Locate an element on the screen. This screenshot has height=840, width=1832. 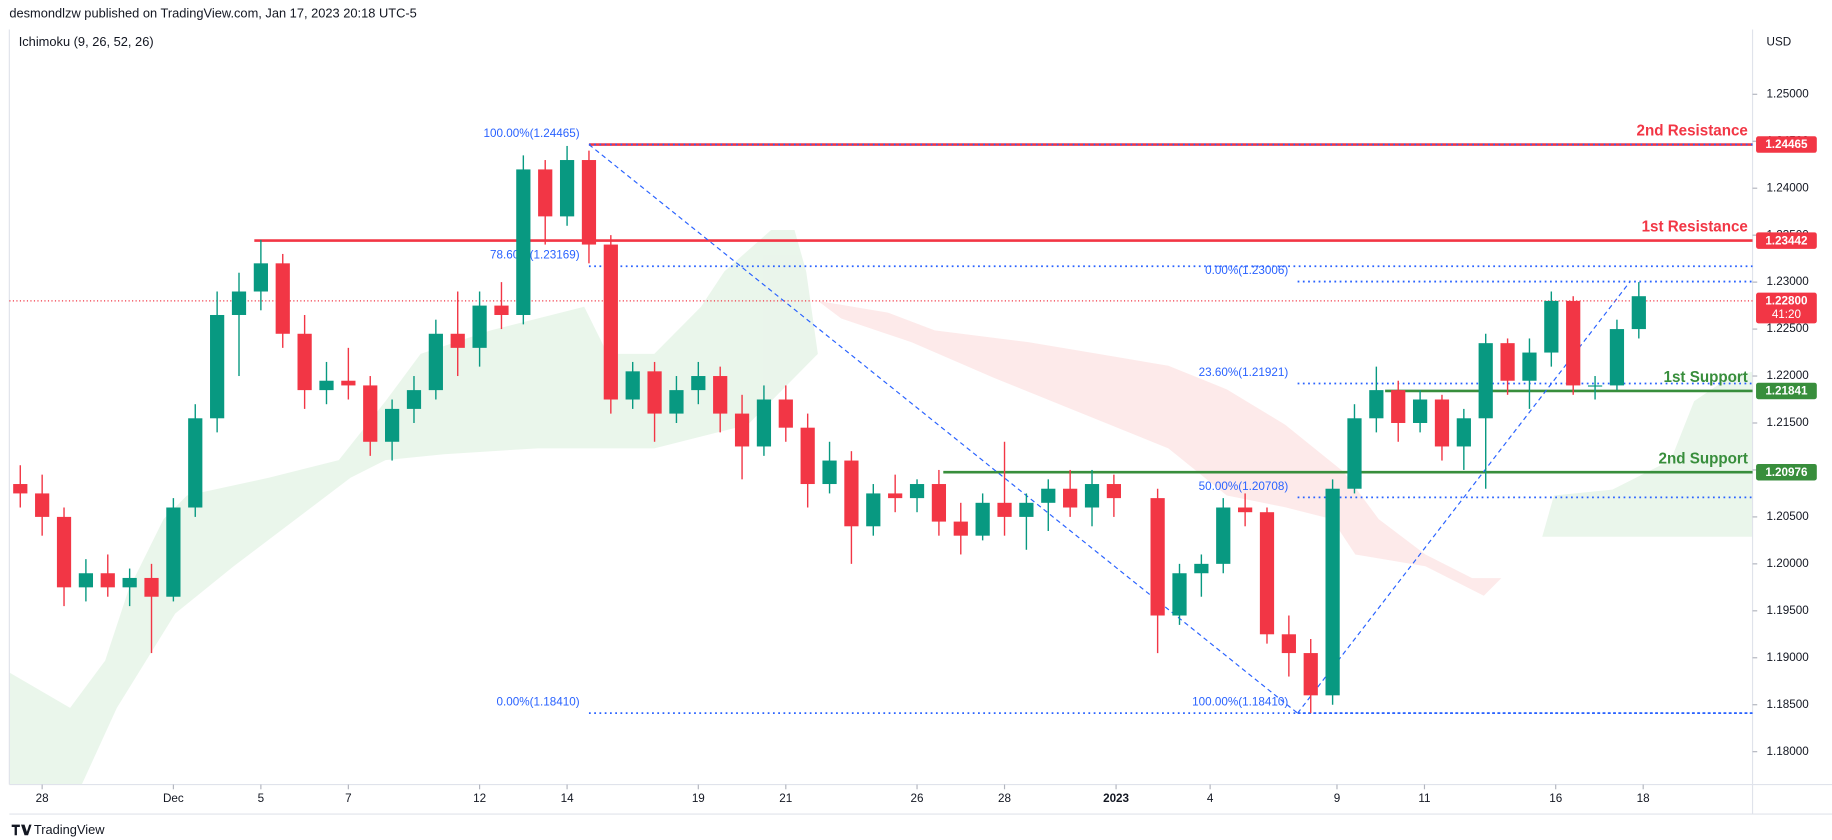
x-tick-label: 26 is located at coordinates (917, 798).